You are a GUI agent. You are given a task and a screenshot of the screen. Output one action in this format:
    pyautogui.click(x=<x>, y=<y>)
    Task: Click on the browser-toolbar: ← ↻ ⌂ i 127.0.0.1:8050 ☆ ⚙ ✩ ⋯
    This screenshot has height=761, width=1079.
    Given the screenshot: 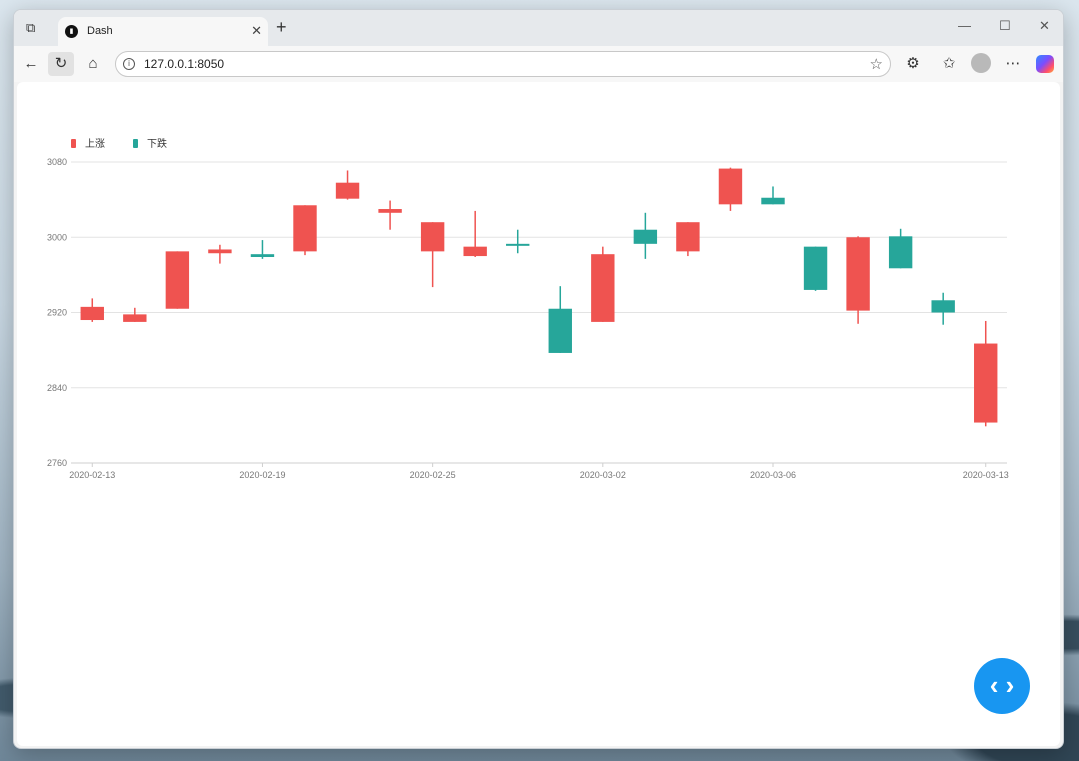 What is the action you would take?
    pyautogui.click(x=538, y=64)
    